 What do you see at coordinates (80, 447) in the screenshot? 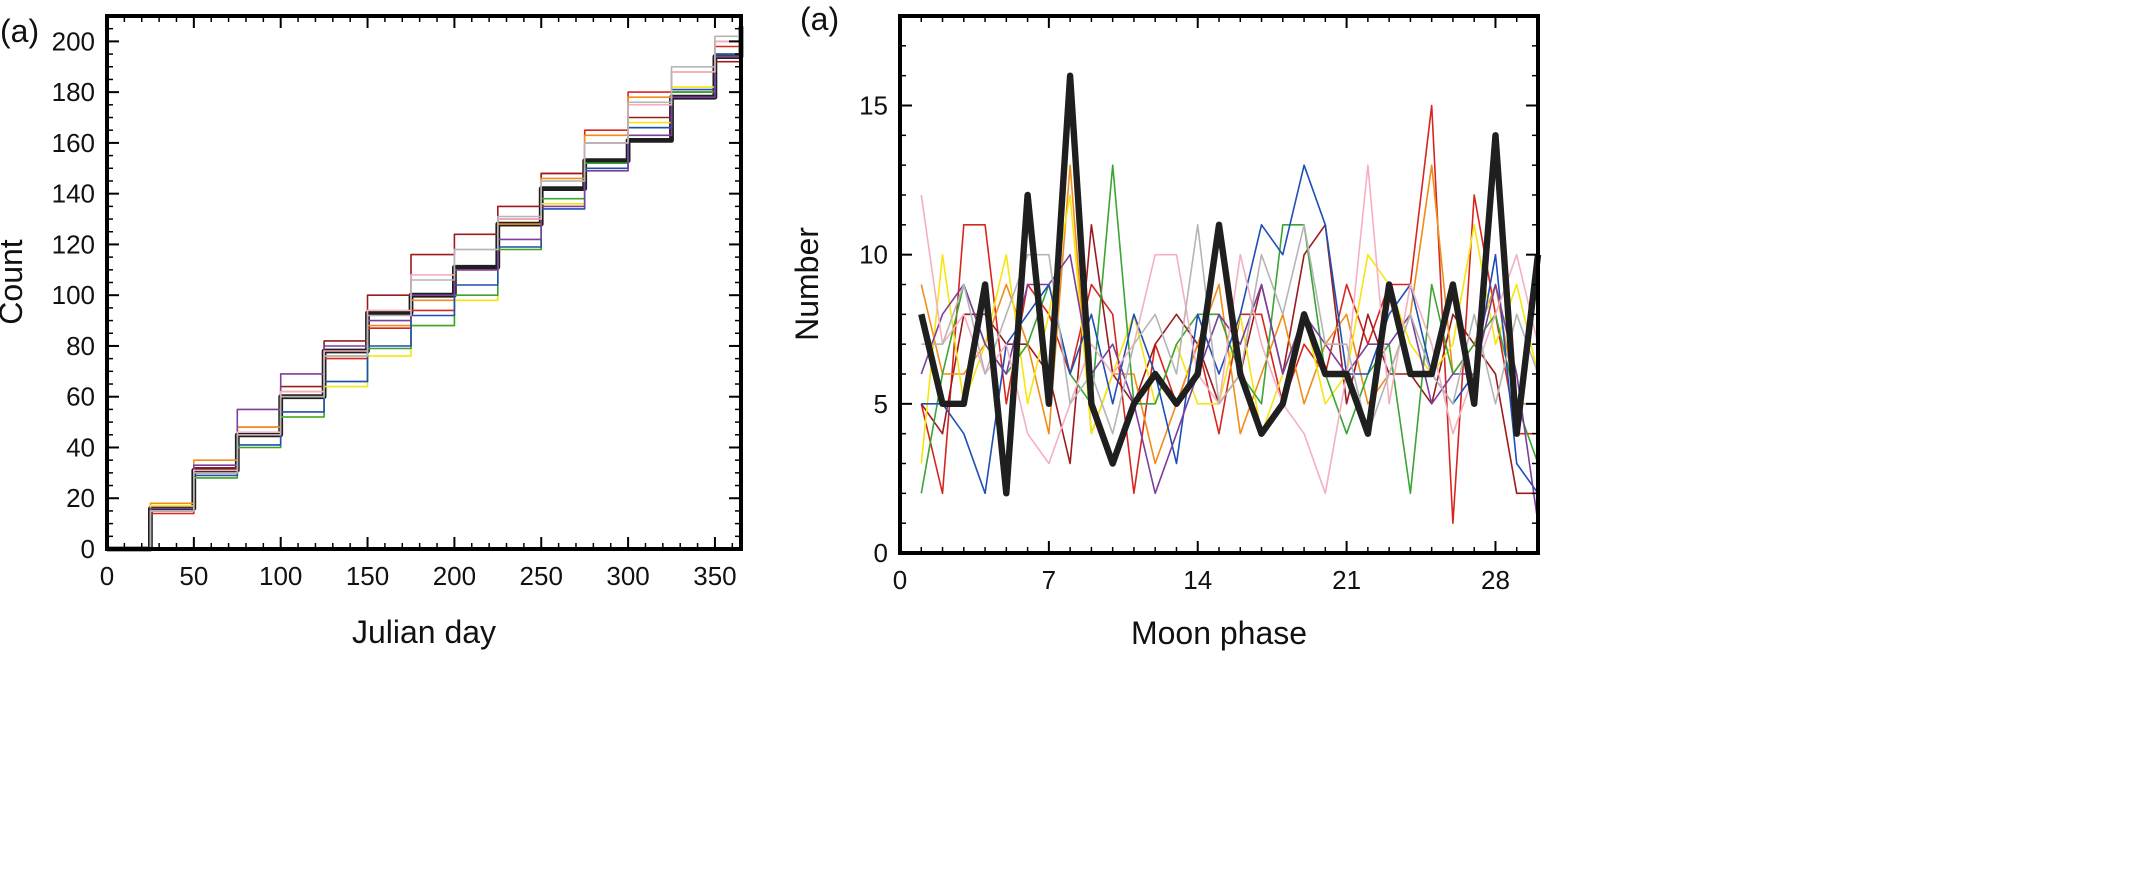
I see `y-tick-label-left: 40` at bounding box center [80, 447].